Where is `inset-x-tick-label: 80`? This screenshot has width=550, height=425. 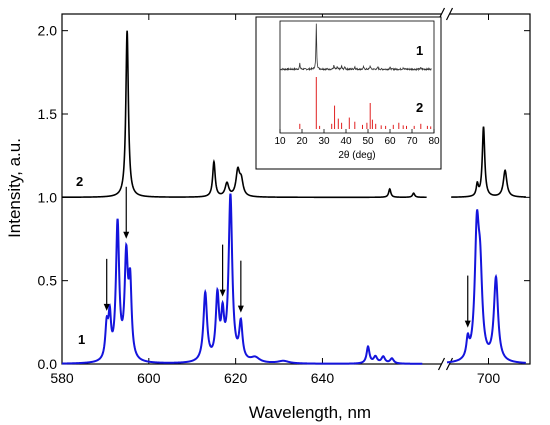
inset-x-tick-label: 80 is located at coordinates (434, 141).